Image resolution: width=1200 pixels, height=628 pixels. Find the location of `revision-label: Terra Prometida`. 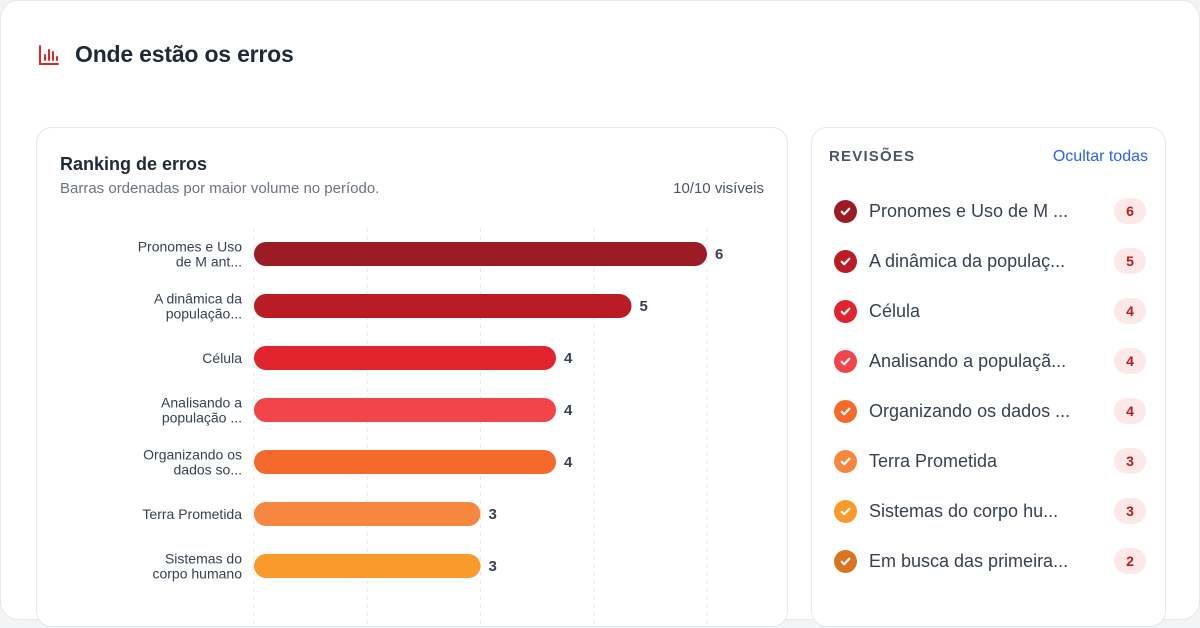

revision-label: Terra Prometida is located at coordinates (933, 460).